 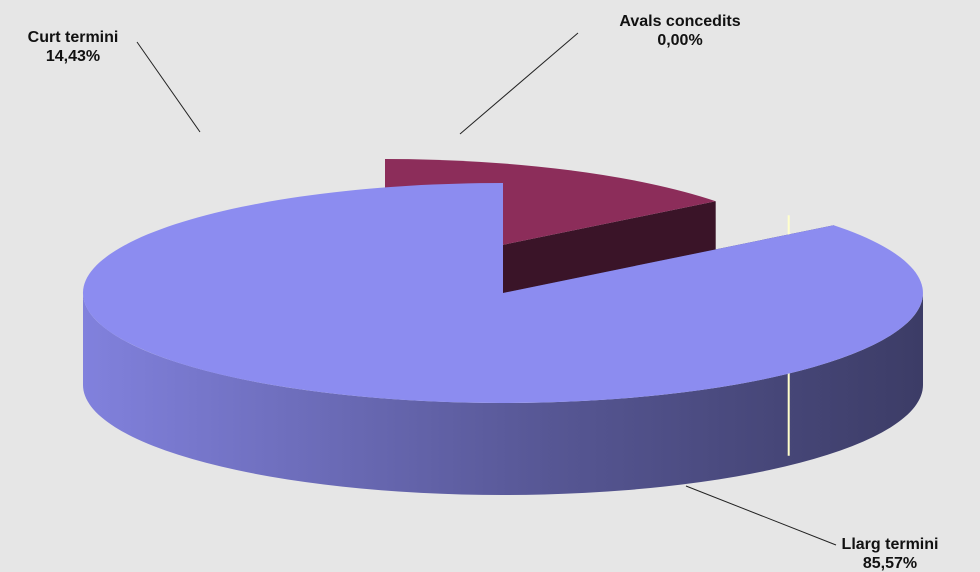 I want to click on data-label-value-avals-concedits: 0,00%, so click(x=679, y=40).